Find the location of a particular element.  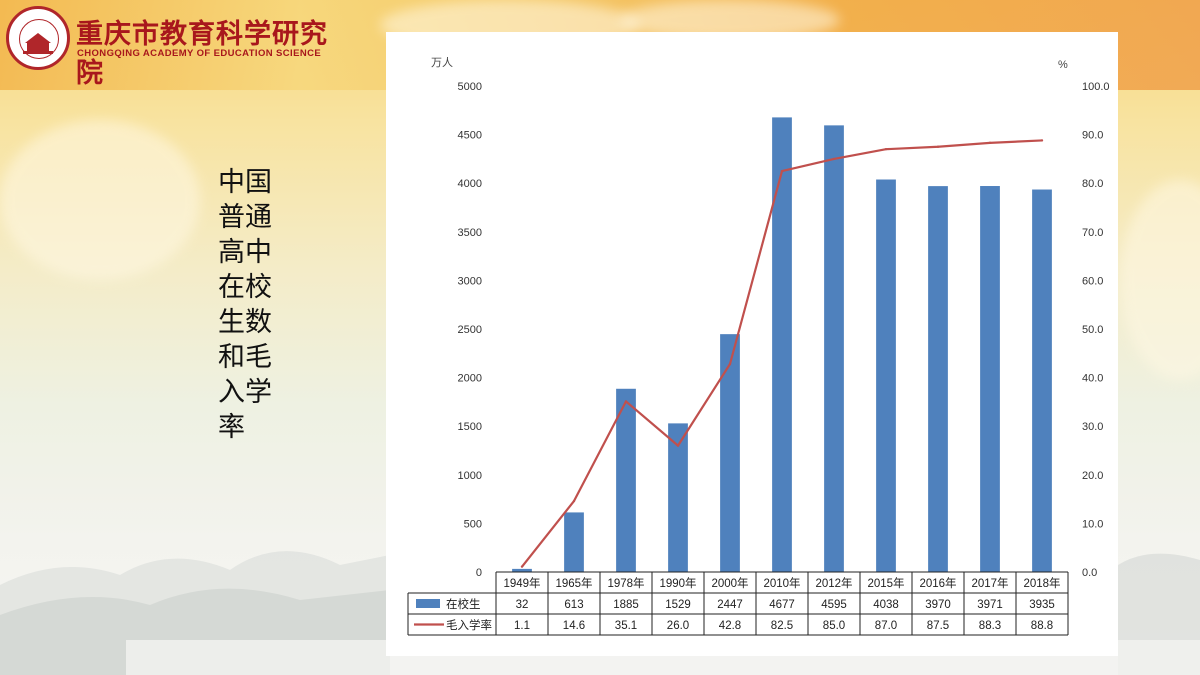

right-tick-label: 60.0 is located at coordinates (1092, 281).